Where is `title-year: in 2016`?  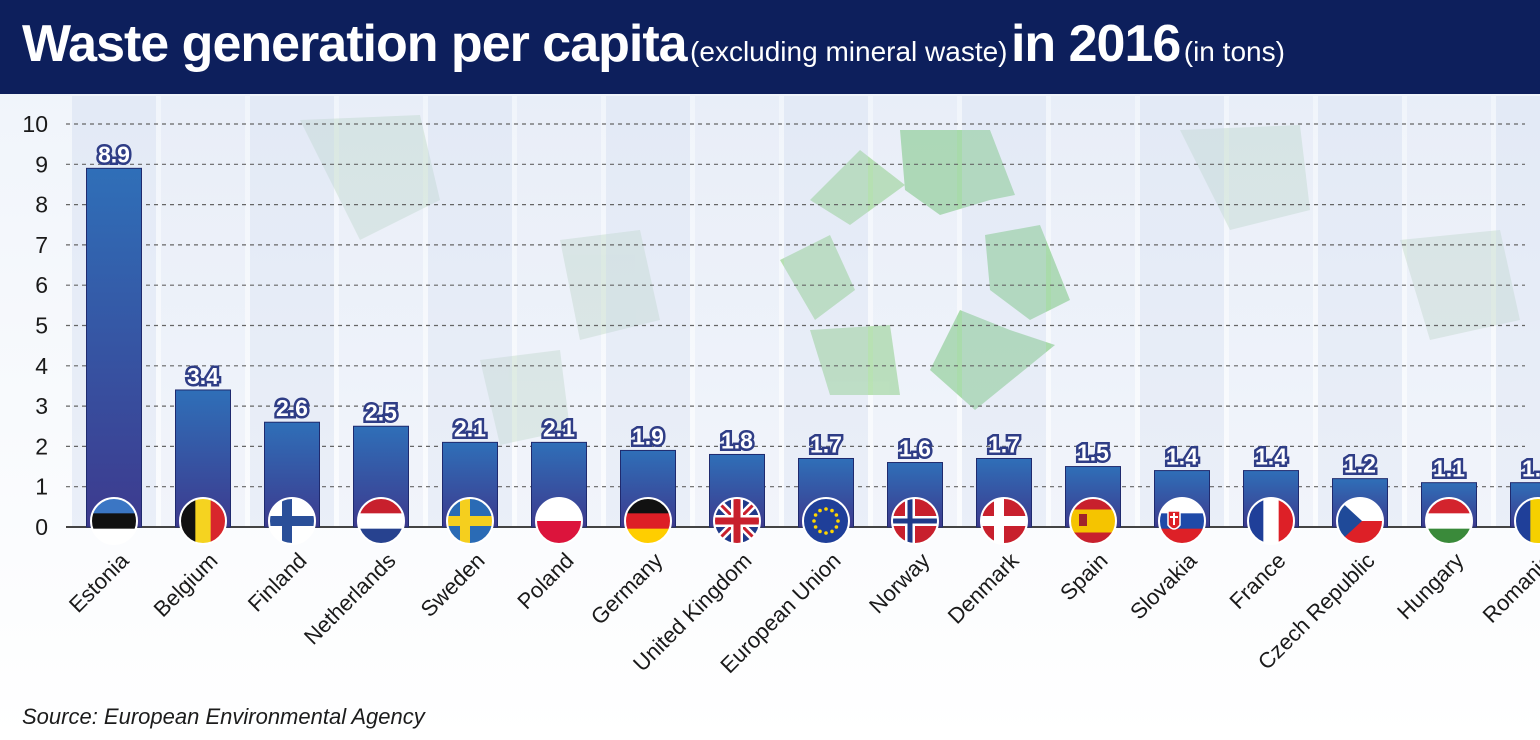 title-year: in 2016 is located at coordinates (1095, 44).